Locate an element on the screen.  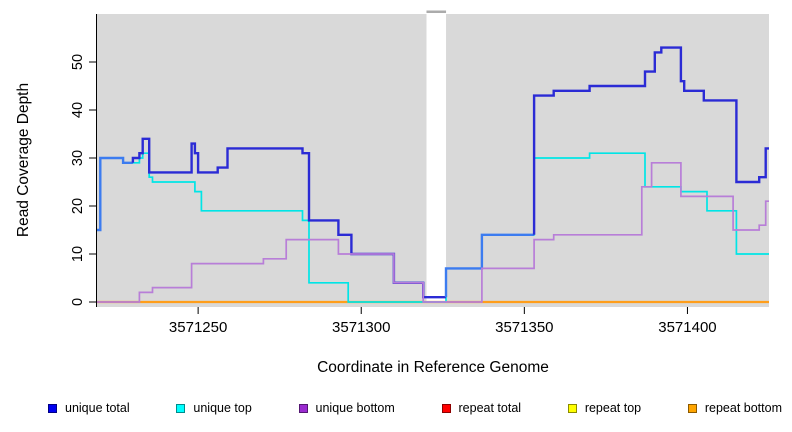
y-tick-label: 40 is located at coordinates (78, 110).